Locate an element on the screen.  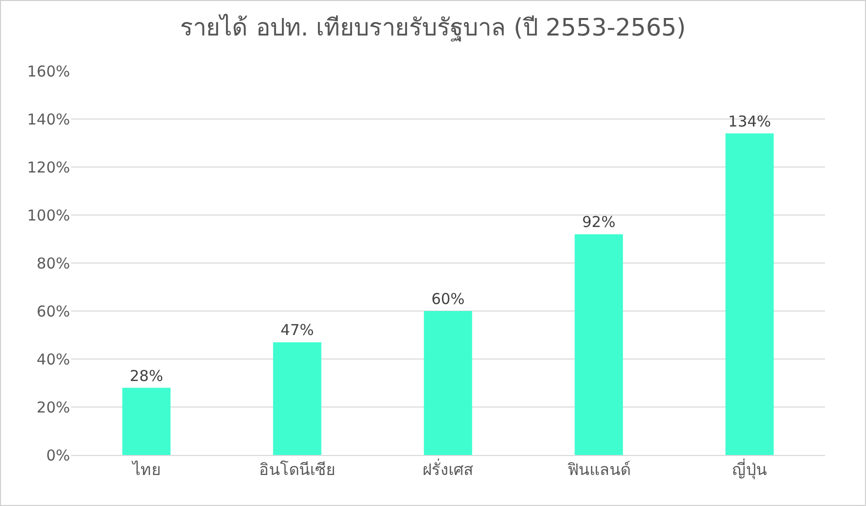
y-tick-label: 120% is located at coordinates (48, 167).